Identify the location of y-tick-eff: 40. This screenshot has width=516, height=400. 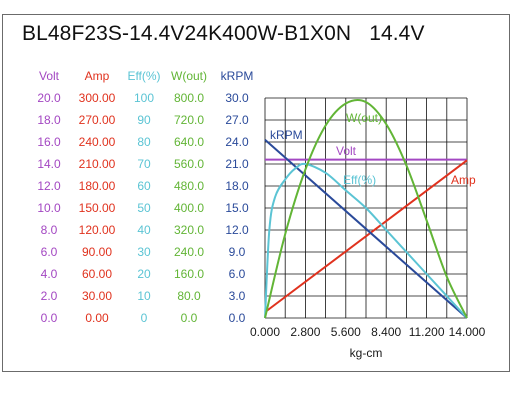
(144, 230).